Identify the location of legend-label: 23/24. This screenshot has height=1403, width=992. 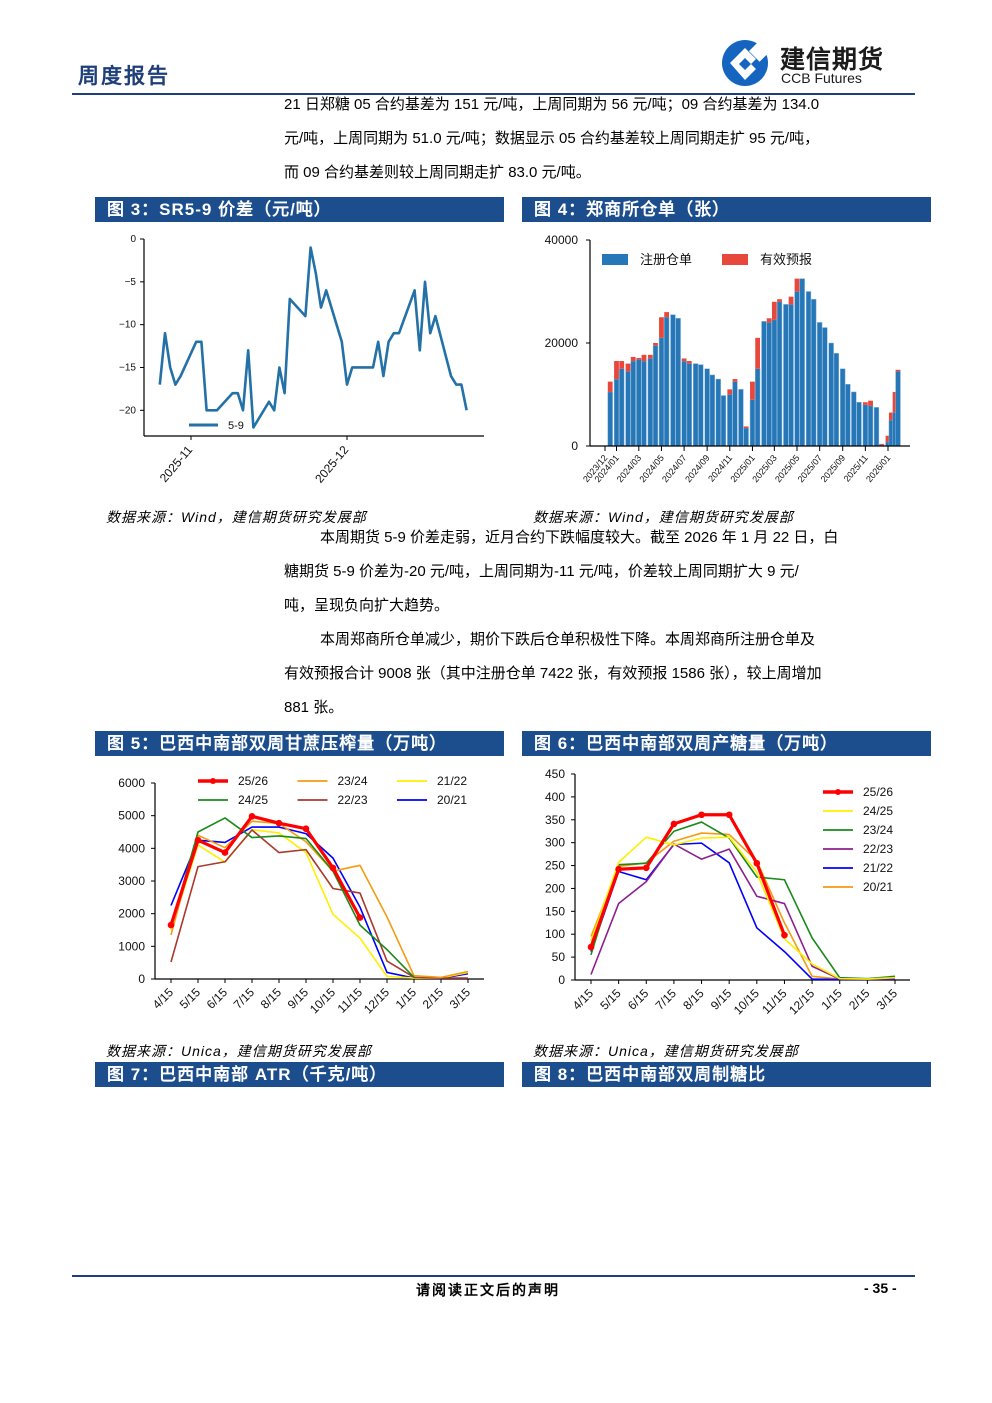
(878, 830).